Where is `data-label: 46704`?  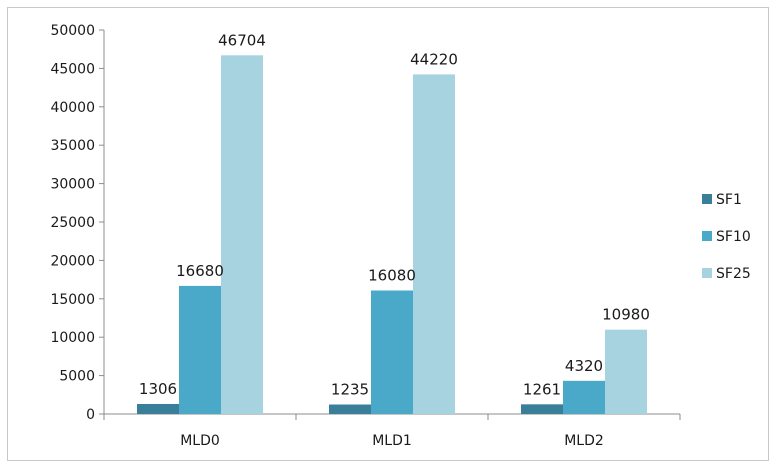 data-label: 46704 is located at coordinates (242, 40).